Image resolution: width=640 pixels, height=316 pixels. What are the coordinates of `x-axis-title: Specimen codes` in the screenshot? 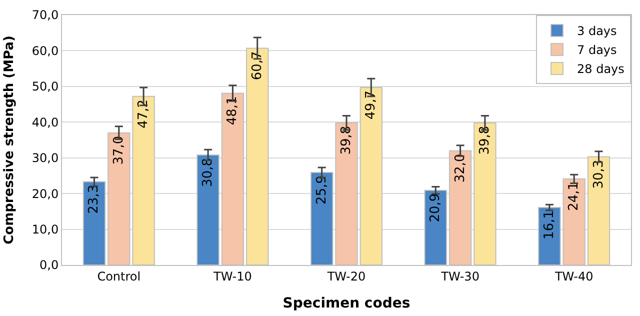 It's located at (346, 304).